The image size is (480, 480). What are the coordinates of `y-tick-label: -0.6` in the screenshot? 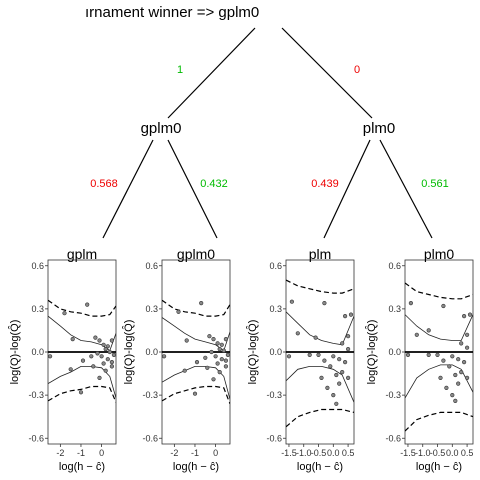 It's located at (36, 438).